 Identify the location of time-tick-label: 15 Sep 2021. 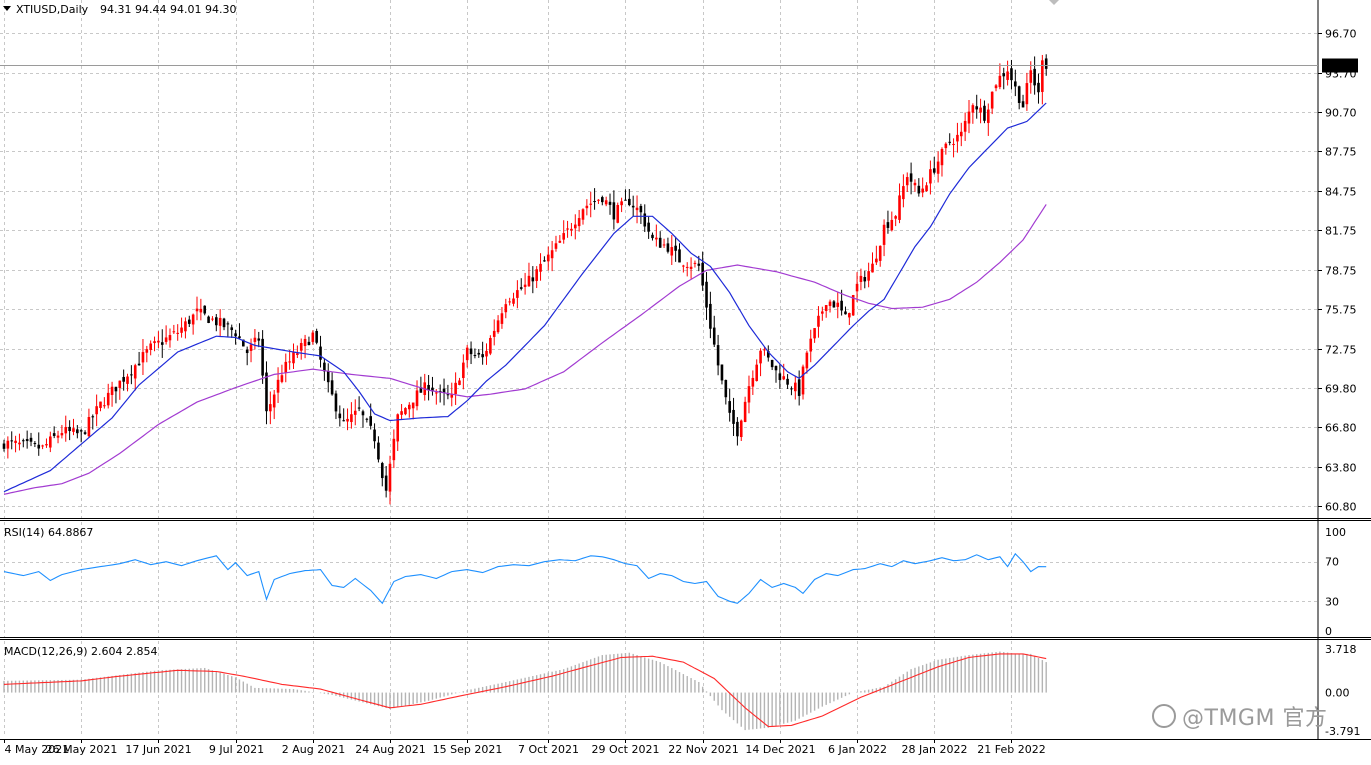
(468, 749).